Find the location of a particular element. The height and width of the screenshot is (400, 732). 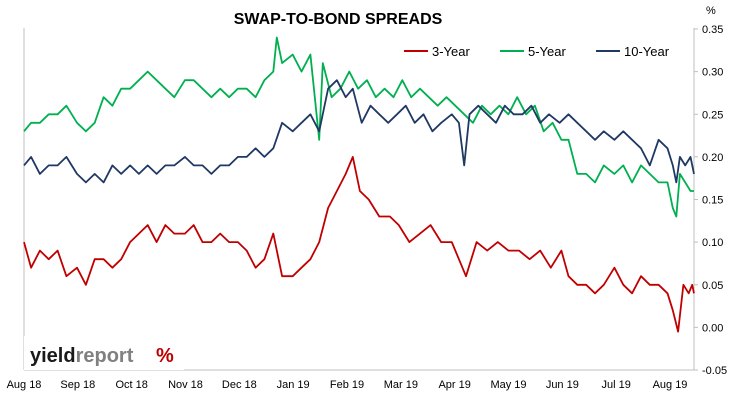

y-tick-label: 0.20 is located at coordinates (712, 158).